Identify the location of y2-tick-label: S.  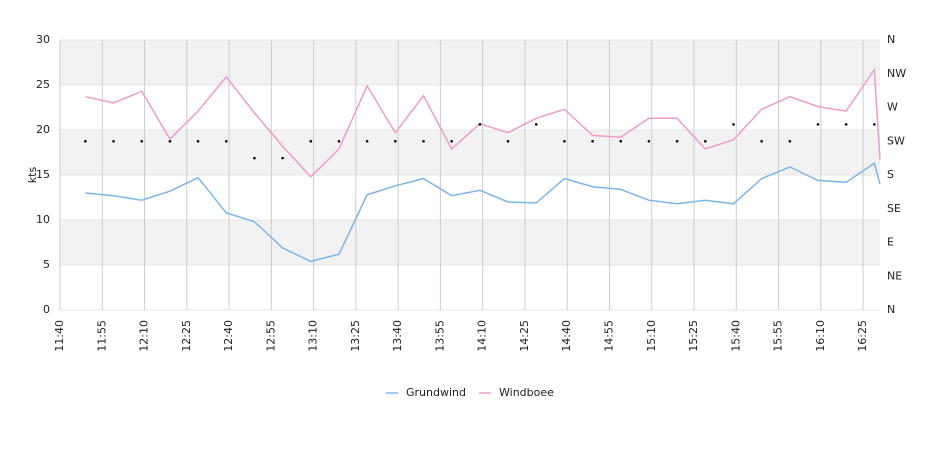
(890, 174).